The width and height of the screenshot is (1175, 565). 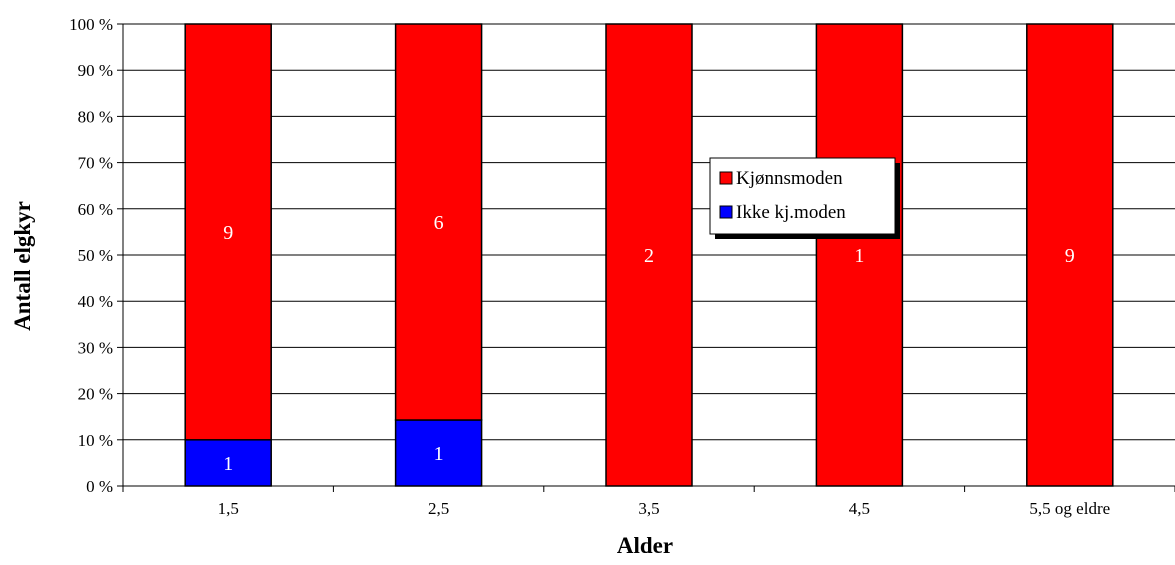 I want to click on y-tick-label: 30 %, so click(x=95, y=347).